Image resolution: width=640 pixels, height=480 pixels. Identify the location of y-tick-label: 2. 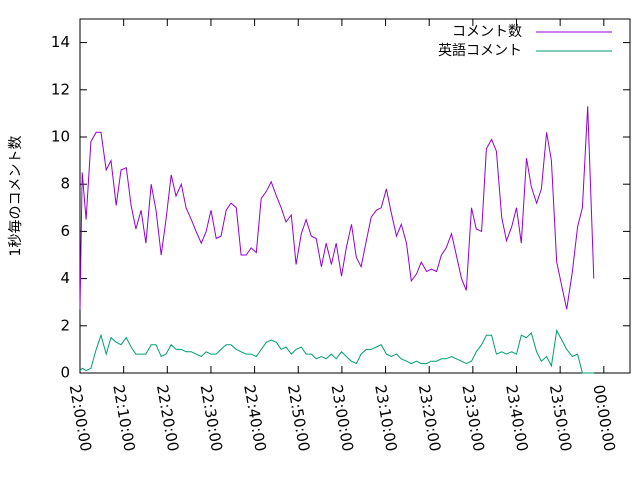
(65, 325).